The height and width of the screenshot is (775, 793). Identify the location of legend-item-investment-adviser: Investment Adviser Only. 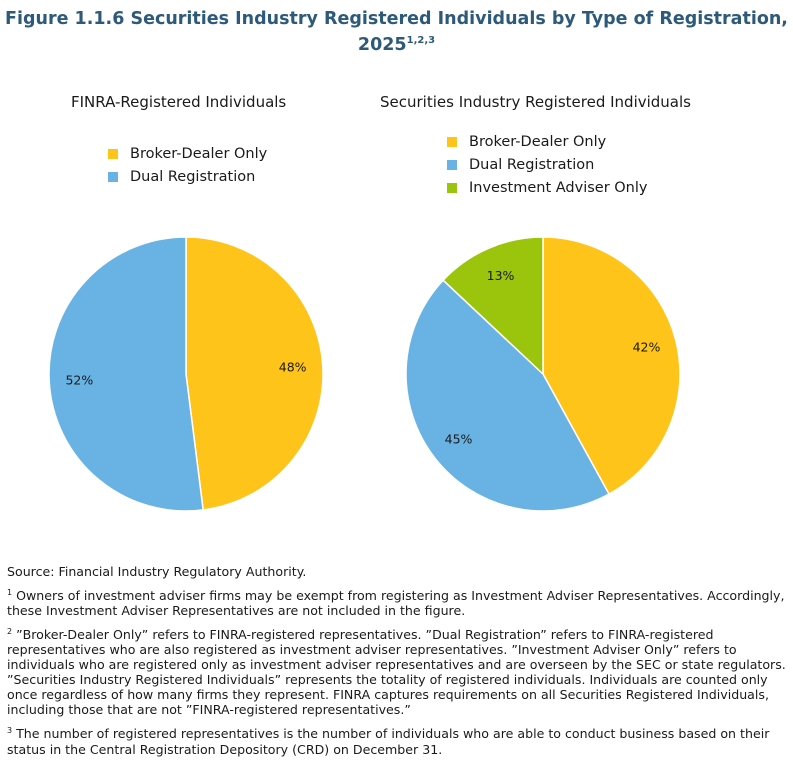
(547, 187).